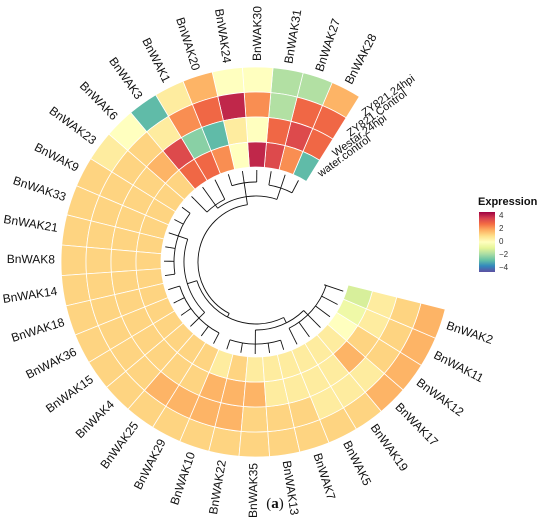 Image resolution: width=550 pixels, height=525 pixels. Describe the element at coordinates (126, 79) in the screenshot. I see `gene-label: BnWAK3` at that location.